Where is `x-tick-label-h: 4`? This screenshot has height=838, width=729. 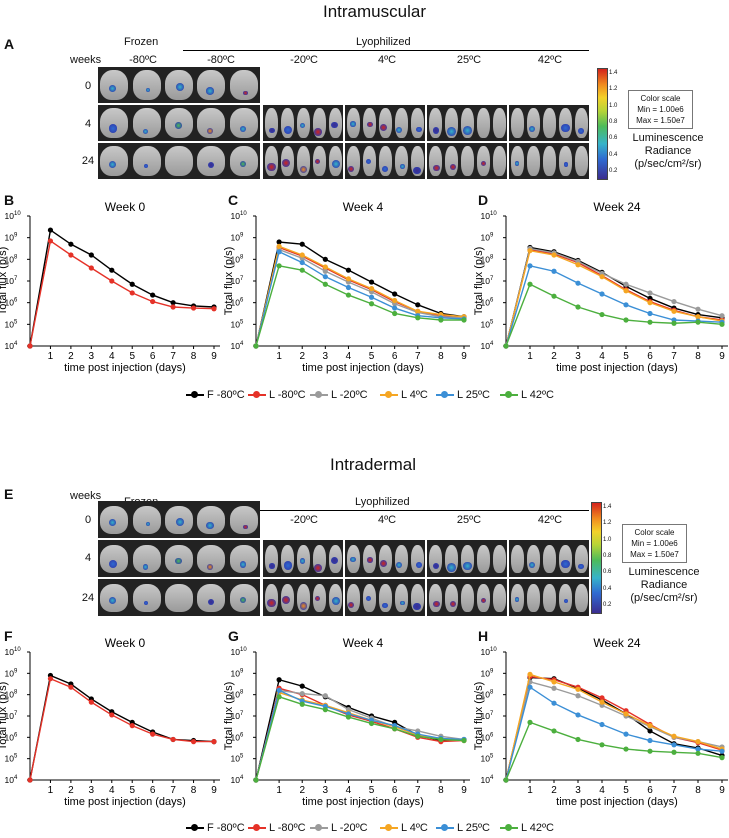
x-tick-label-h: 4 is located at coordinates (602, 790).